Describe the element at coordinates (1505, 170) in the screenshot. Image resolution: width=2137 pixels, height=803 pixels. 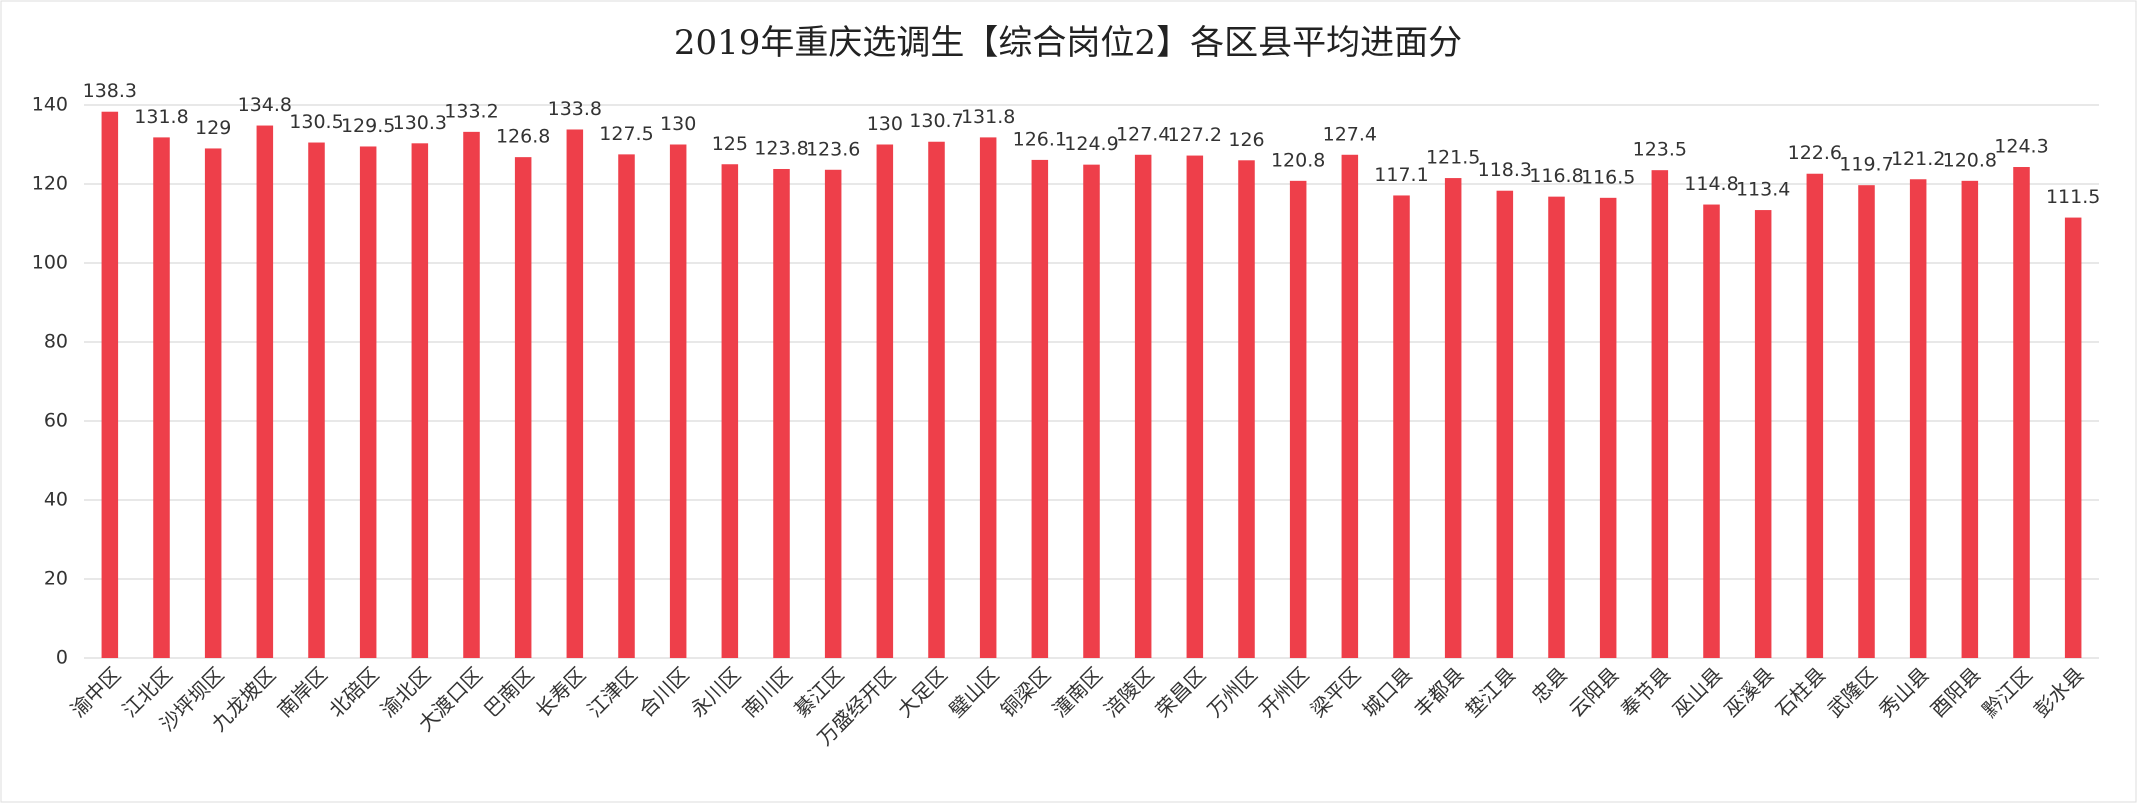
I see `value-label: 118.3` at that location.